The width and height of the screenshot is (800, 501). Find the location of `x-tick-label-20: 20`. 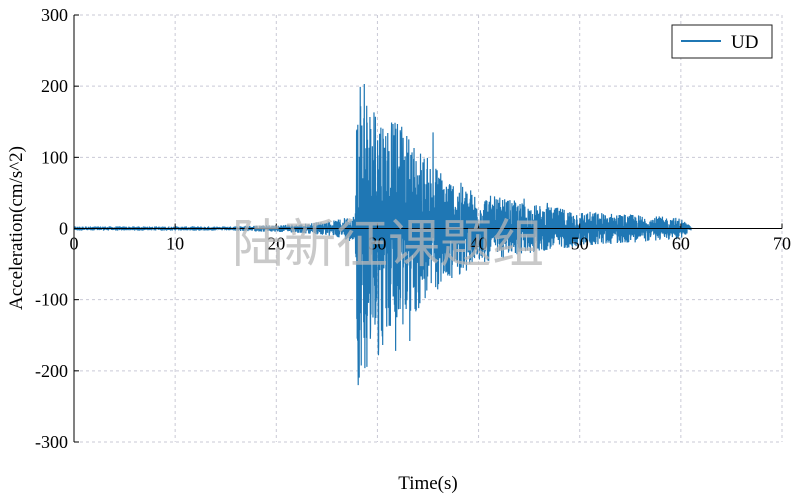

x-tick-label-20: 20 is located at coordinates (276, 244).